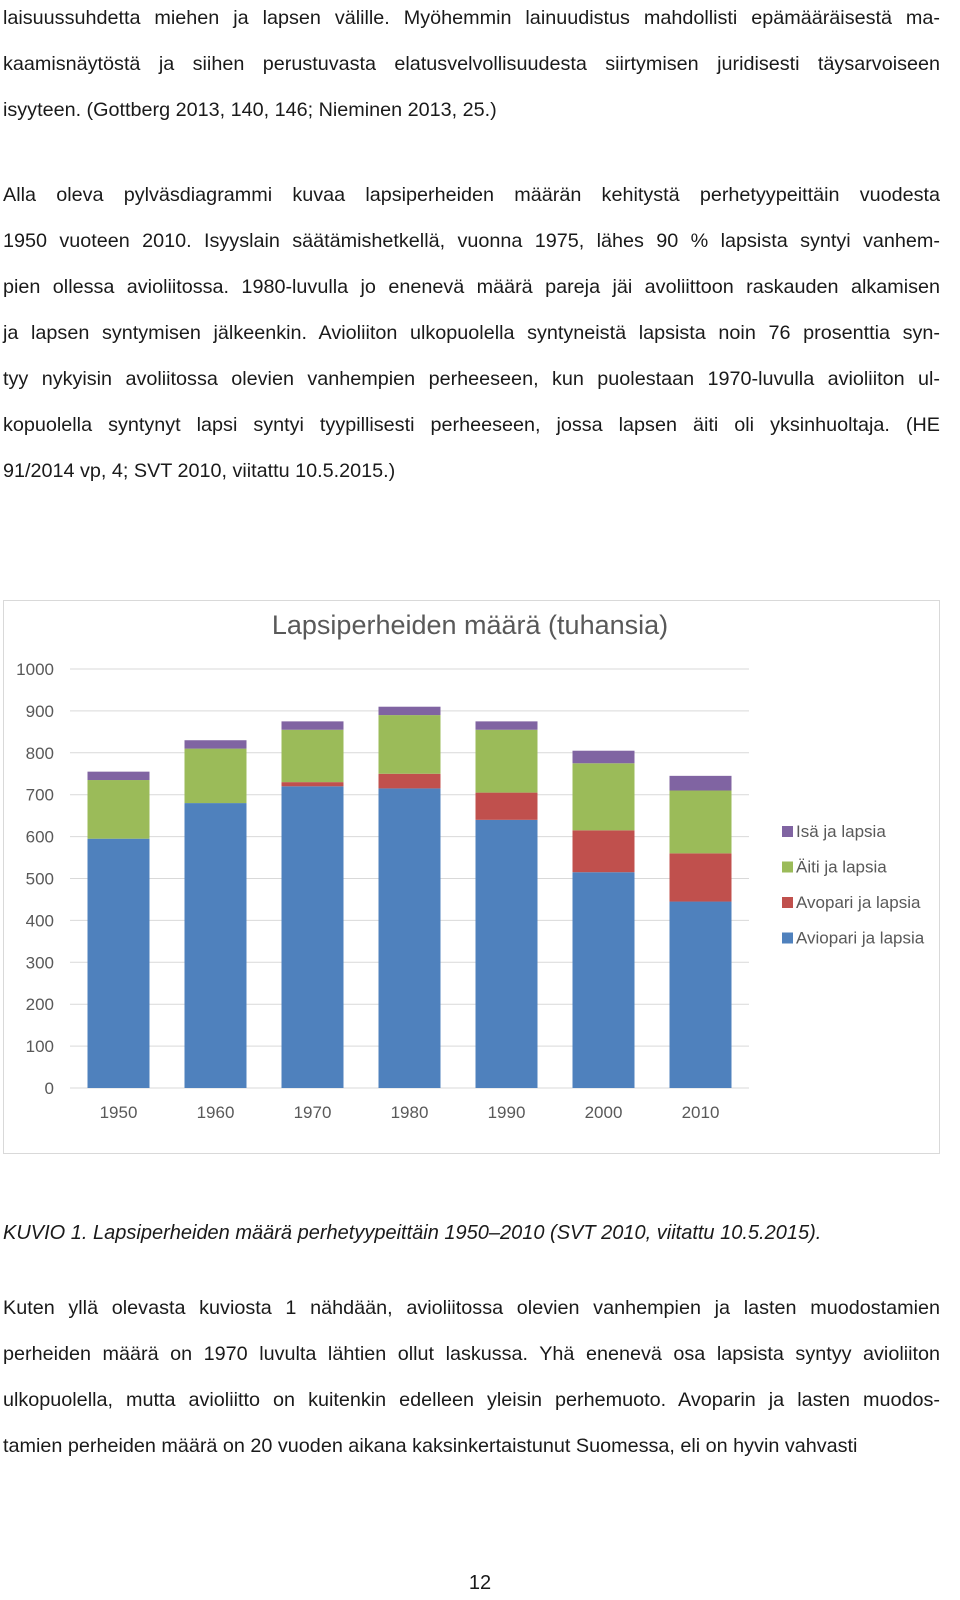 This screenshot has height=1600, width=960. What do you see at coordinates (841, 867) in the screenshot?
I see `legend-label: Äiti ja lapsia` at bounding box center [841, 867].